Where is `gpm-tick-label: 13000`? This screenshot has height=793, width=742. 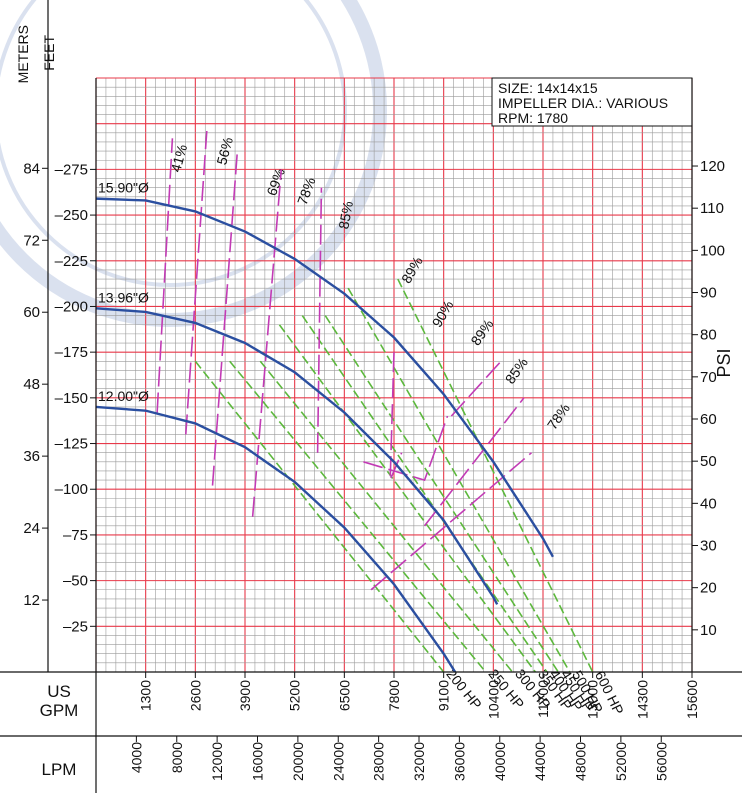
gpm-tick-label: 13000 is located at coordinates (593, 699).